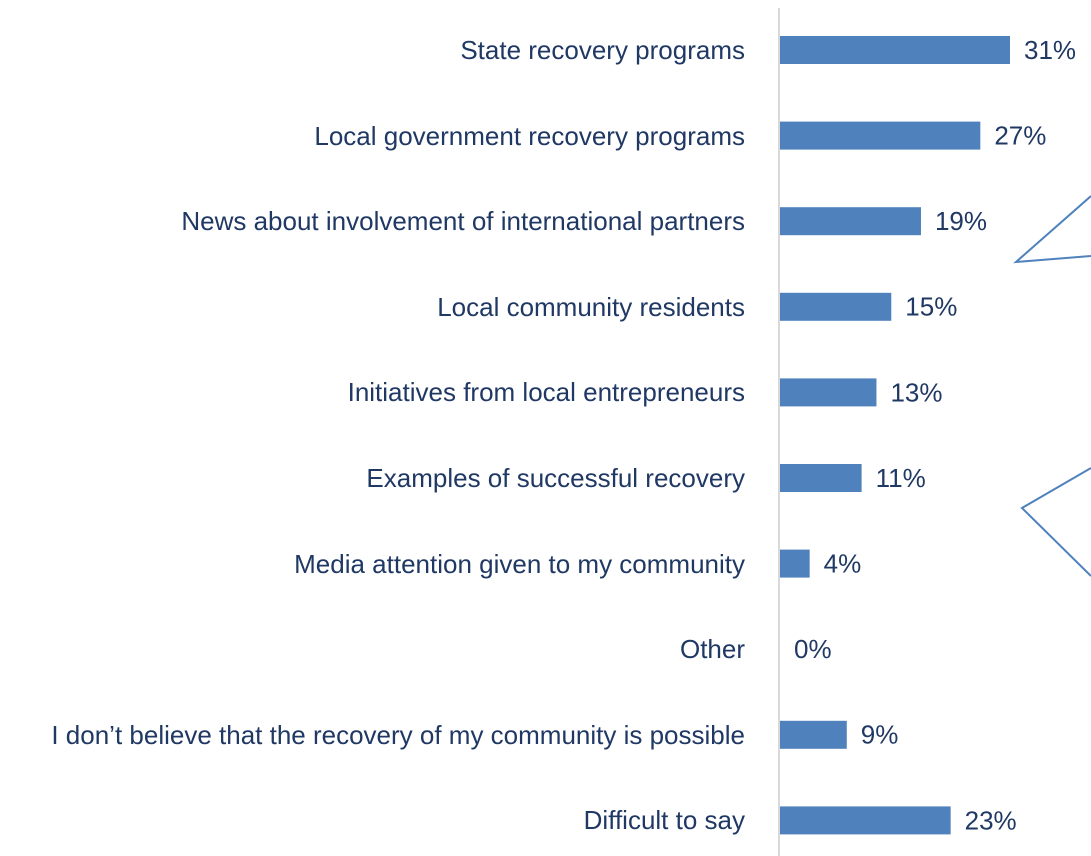  I want to click on value-label: 19%, so click(961, 221).